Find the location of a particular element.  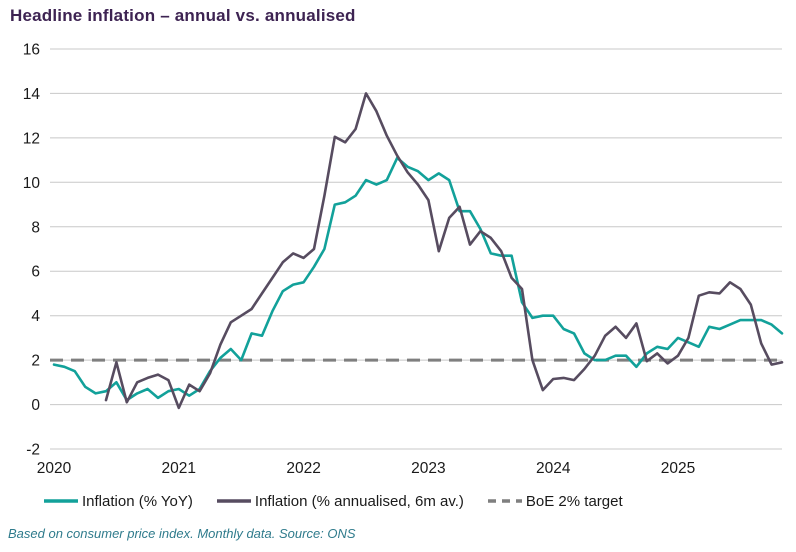

y-tick-label: 12 is located at coordinates (31, 138).